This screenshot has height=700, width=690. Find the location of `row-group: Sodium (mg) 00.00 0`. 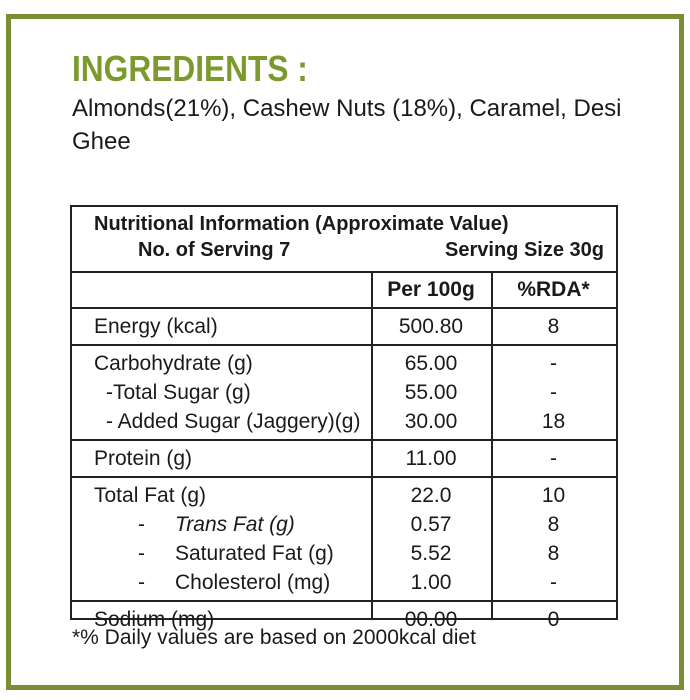

row-group: Sodium (mg) 00.00 0 is located at coordinates (344, 619).